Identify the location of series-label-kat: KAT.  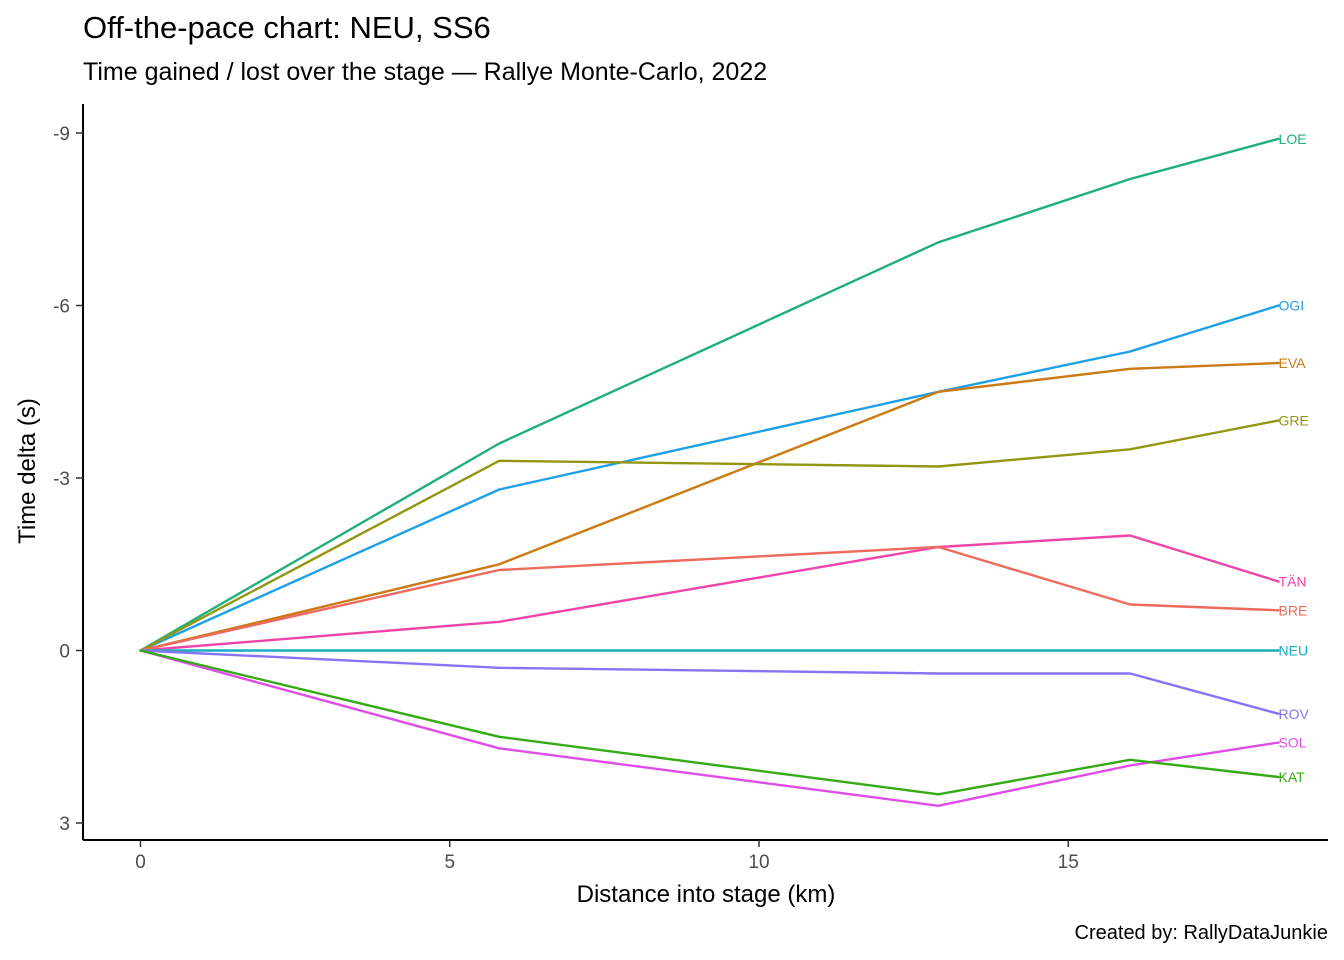
(1292, 777).